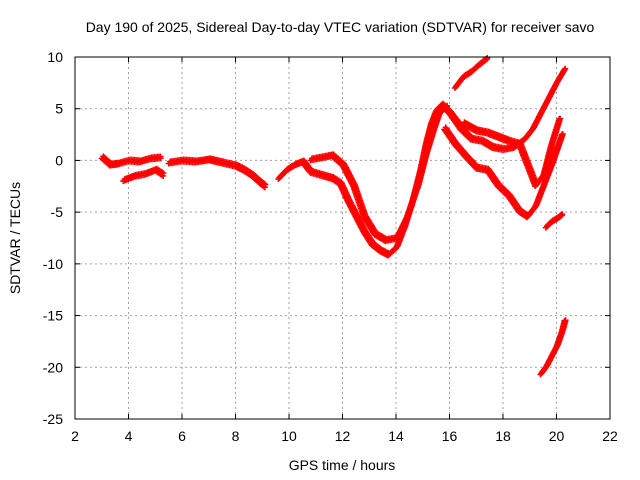 This screenshot has height=480, width=640. Describe the element at coordinates (217, 173) in the screenshot. I see `series-track-c` at that location.